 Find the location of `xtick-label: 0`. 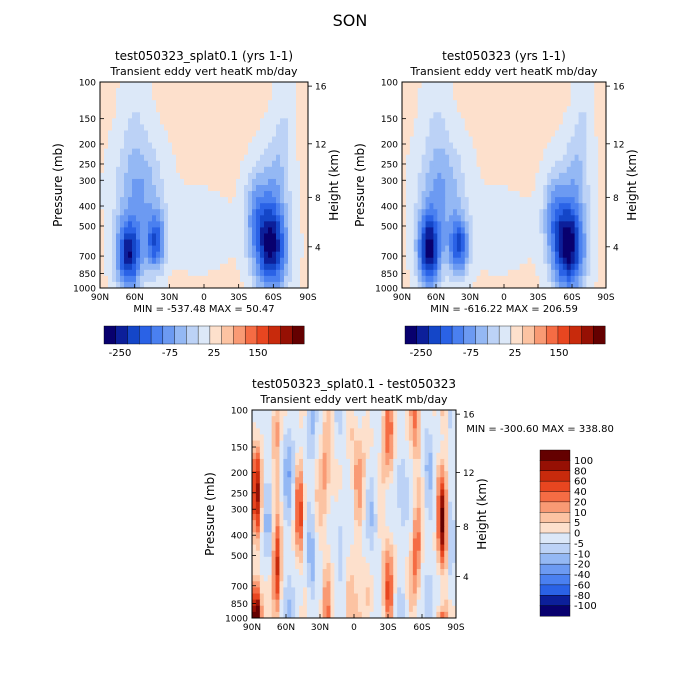

xtick-label: 0 is located at coordinates (504, 298).